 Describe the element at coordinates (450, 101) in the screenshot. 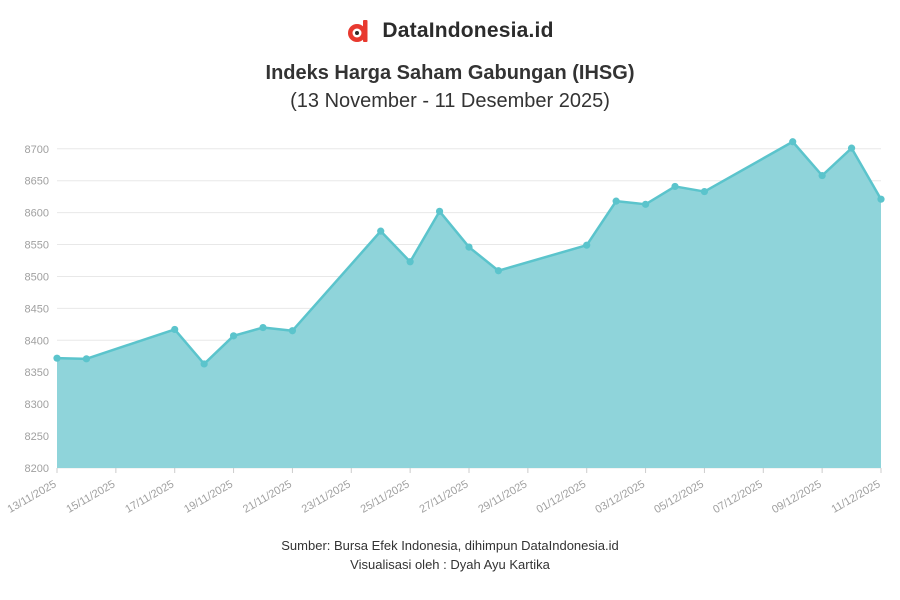

I see `chart-subtitle: (13 November - 11 Desember 2025)` at that location.